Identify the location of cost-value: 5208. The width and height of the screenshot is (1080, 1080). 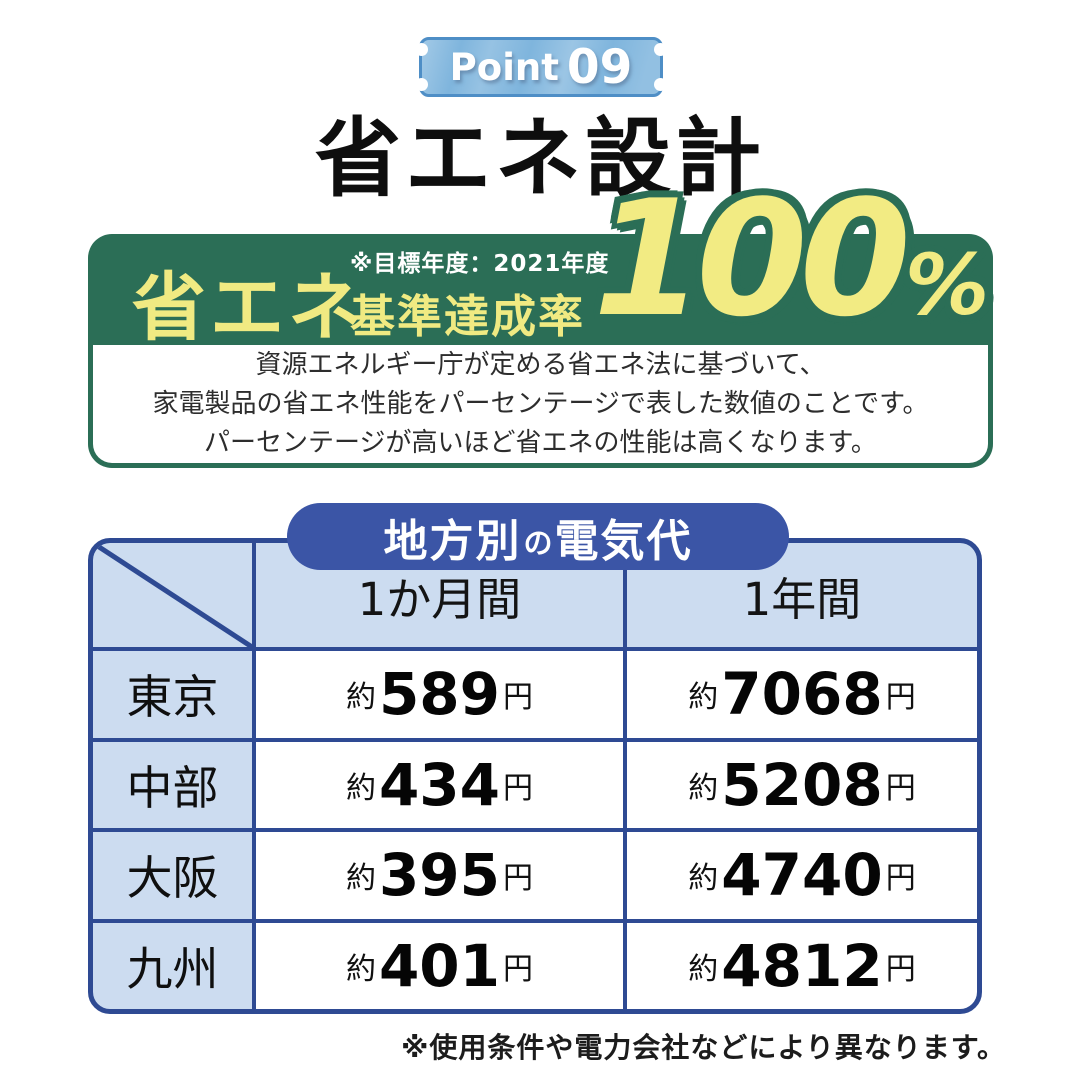
(802, 784).